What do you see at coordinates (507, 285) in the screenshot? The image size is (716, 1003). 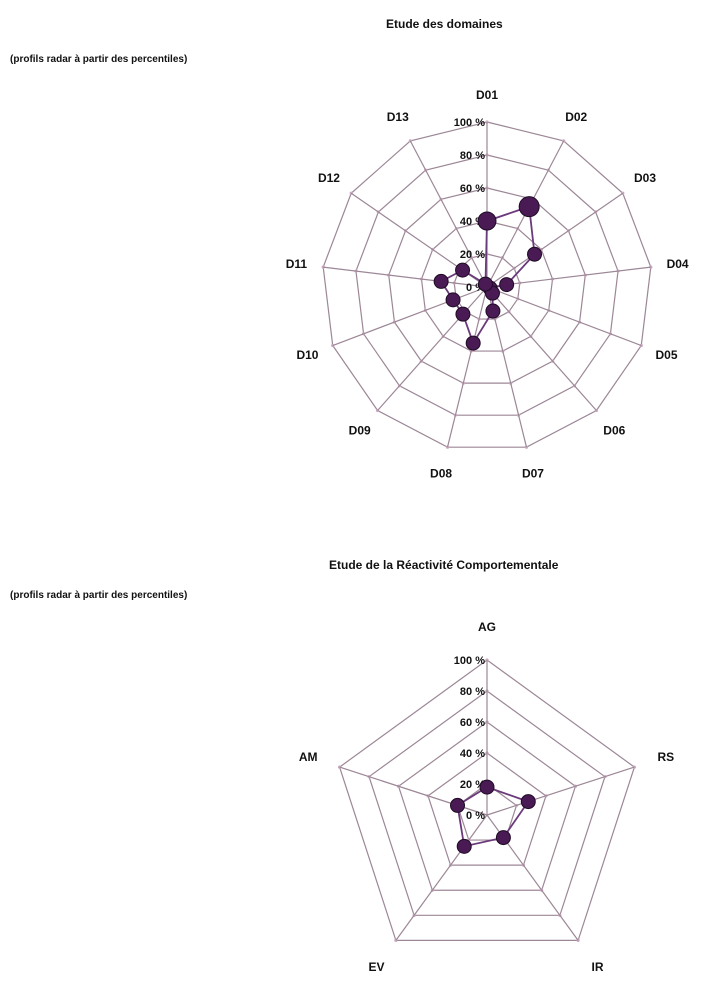 I see `data-point-D04` at bounding box center [507, 285].